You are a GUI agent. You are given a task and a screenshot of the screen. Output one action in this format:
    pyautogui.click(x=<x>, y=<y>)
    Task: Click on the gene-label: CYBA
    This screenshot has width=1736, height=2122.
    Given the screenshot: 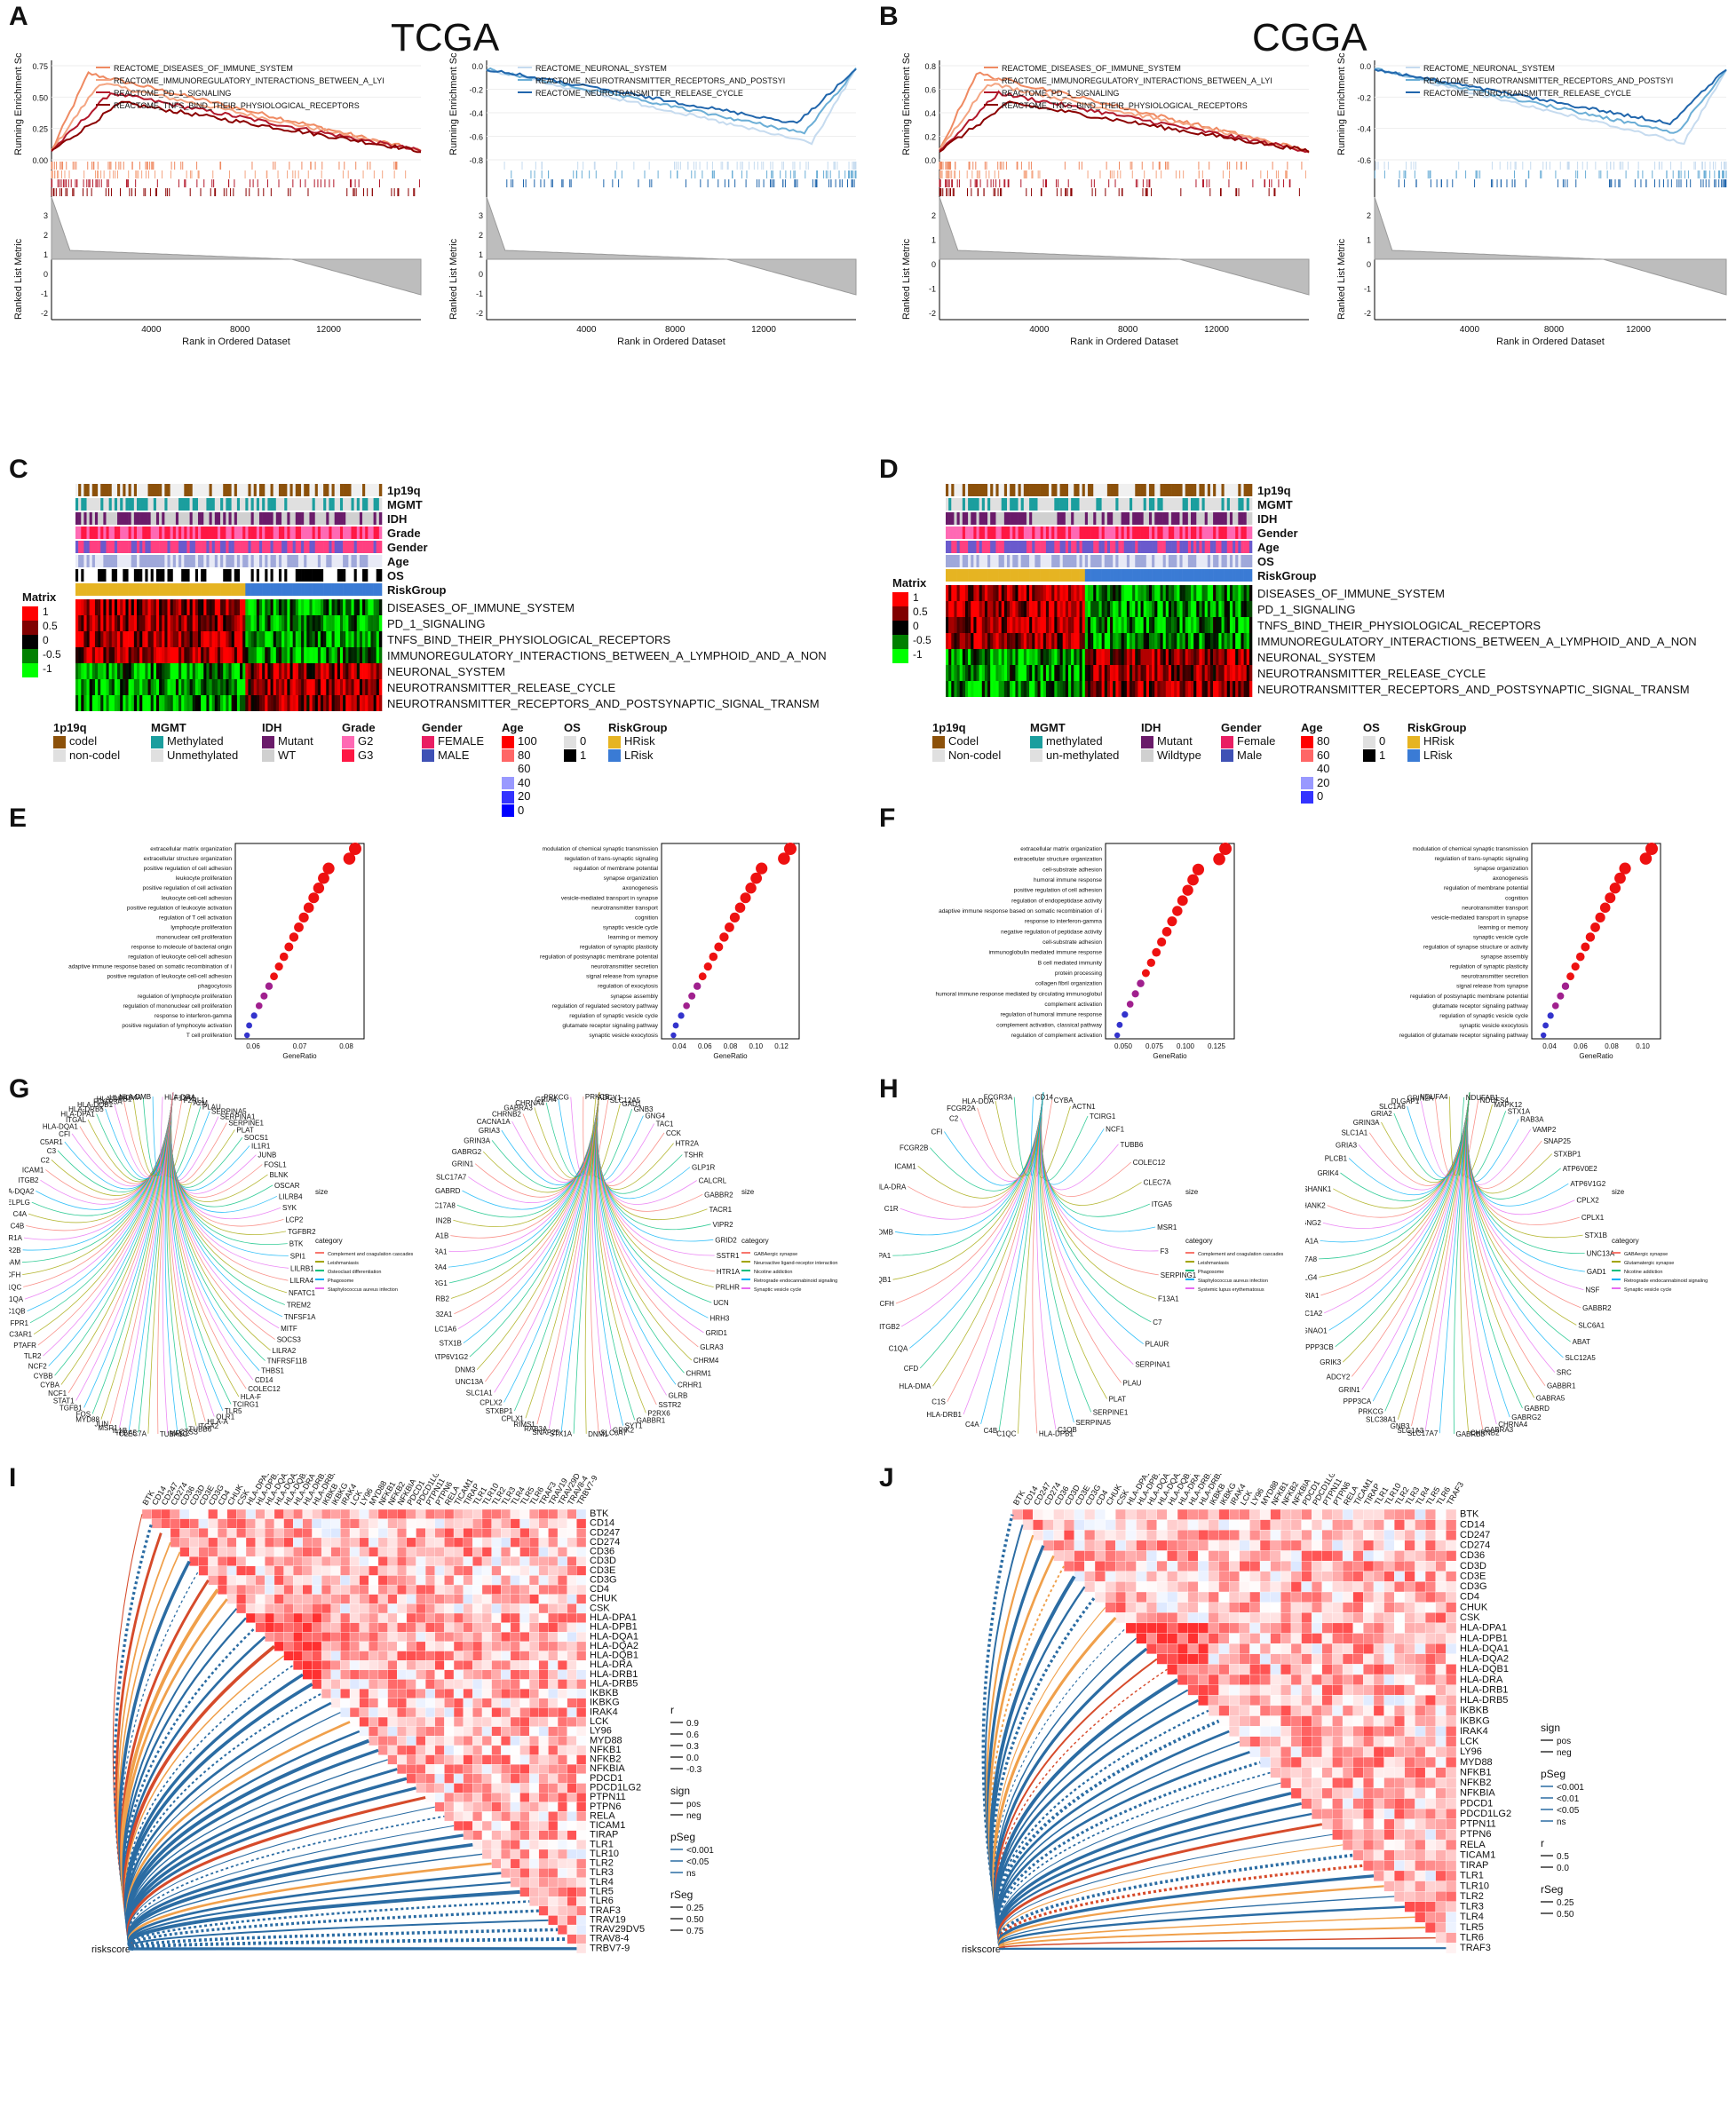 What is the action you would take?
    pyautogui.click(x=49, y=1385)
    